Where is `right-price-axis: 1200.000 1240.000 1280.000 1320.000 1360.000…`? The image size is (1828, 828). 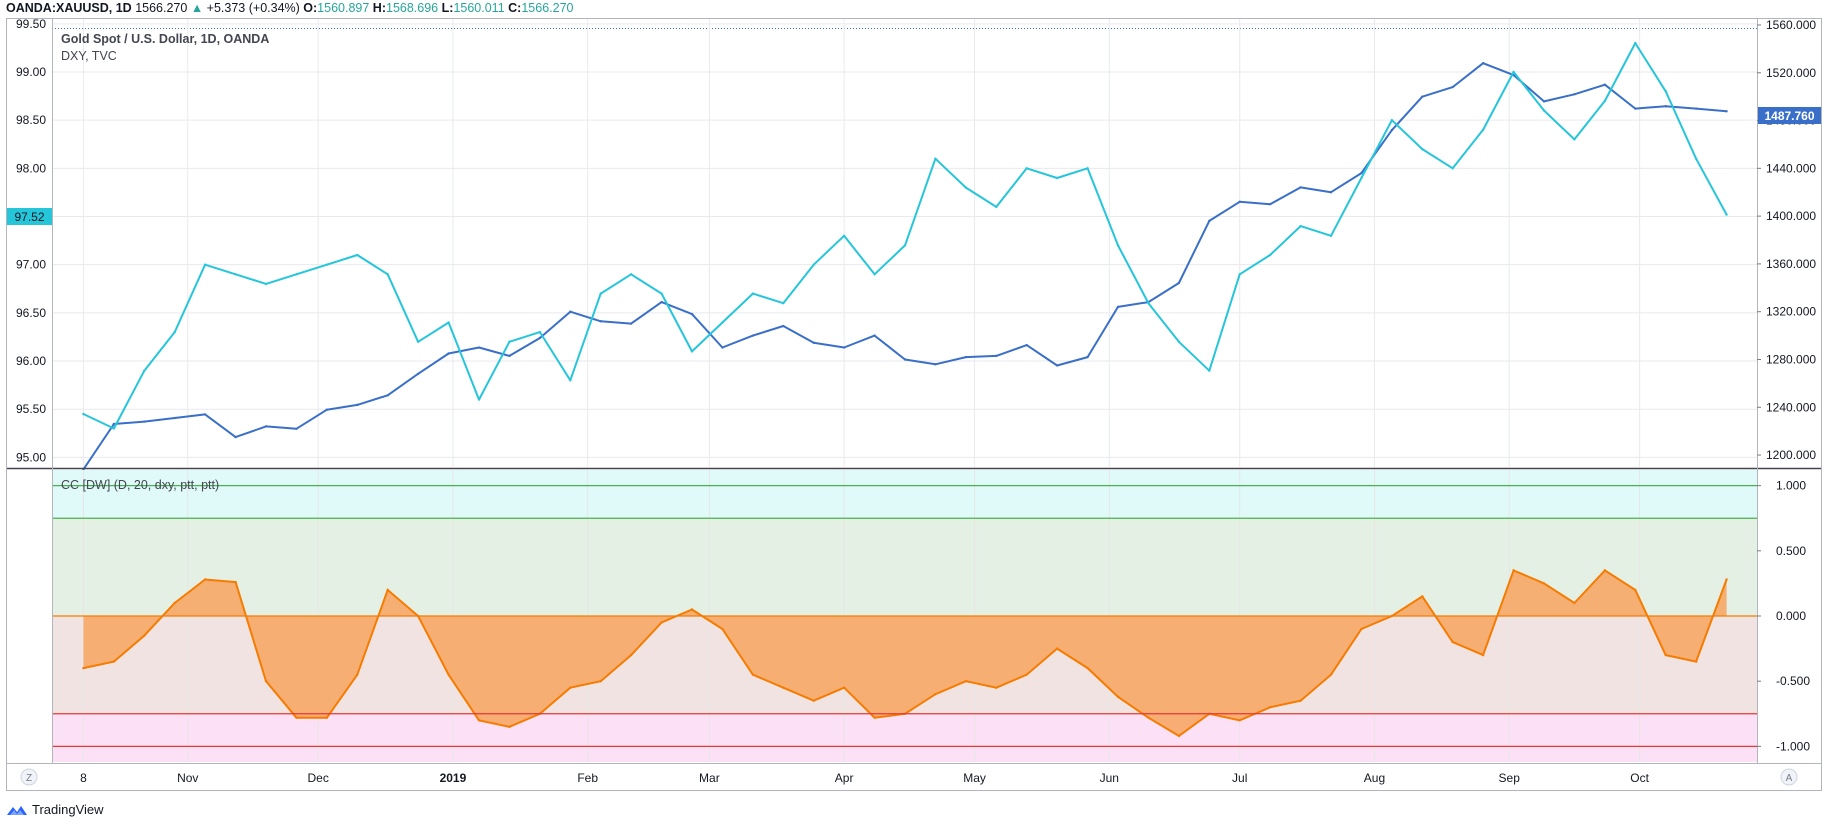
right-price-axis: 1200.000 1240.000 1280.000 1320.000 1360.000… is located at coordinates (1786, 240).